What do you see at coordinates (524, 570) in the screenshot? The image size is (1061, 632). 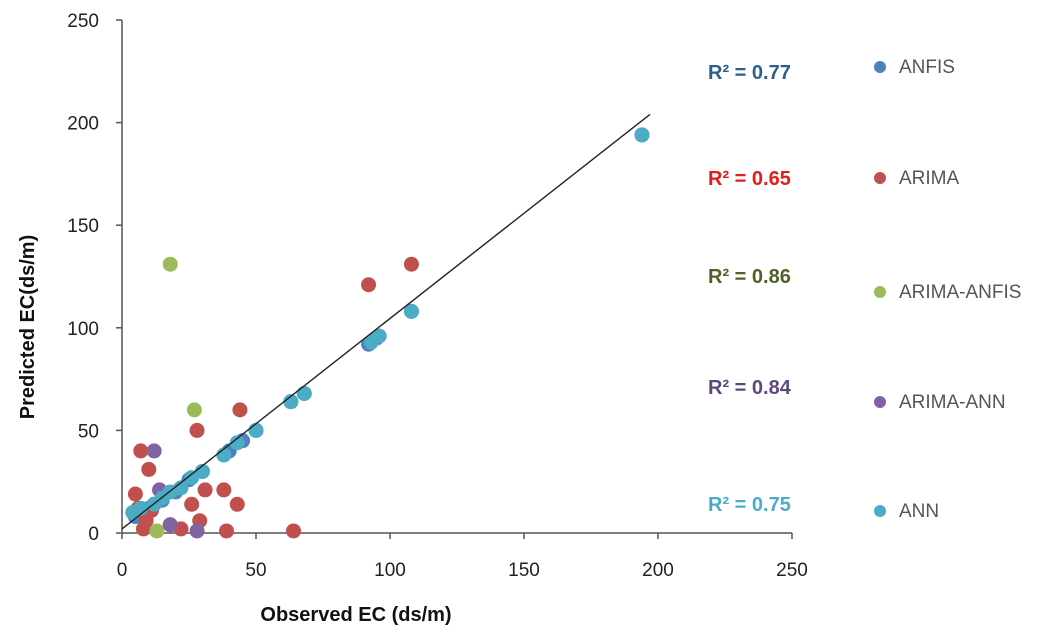 I see `x-tick-label: 150` at bounding box center [524, 570].